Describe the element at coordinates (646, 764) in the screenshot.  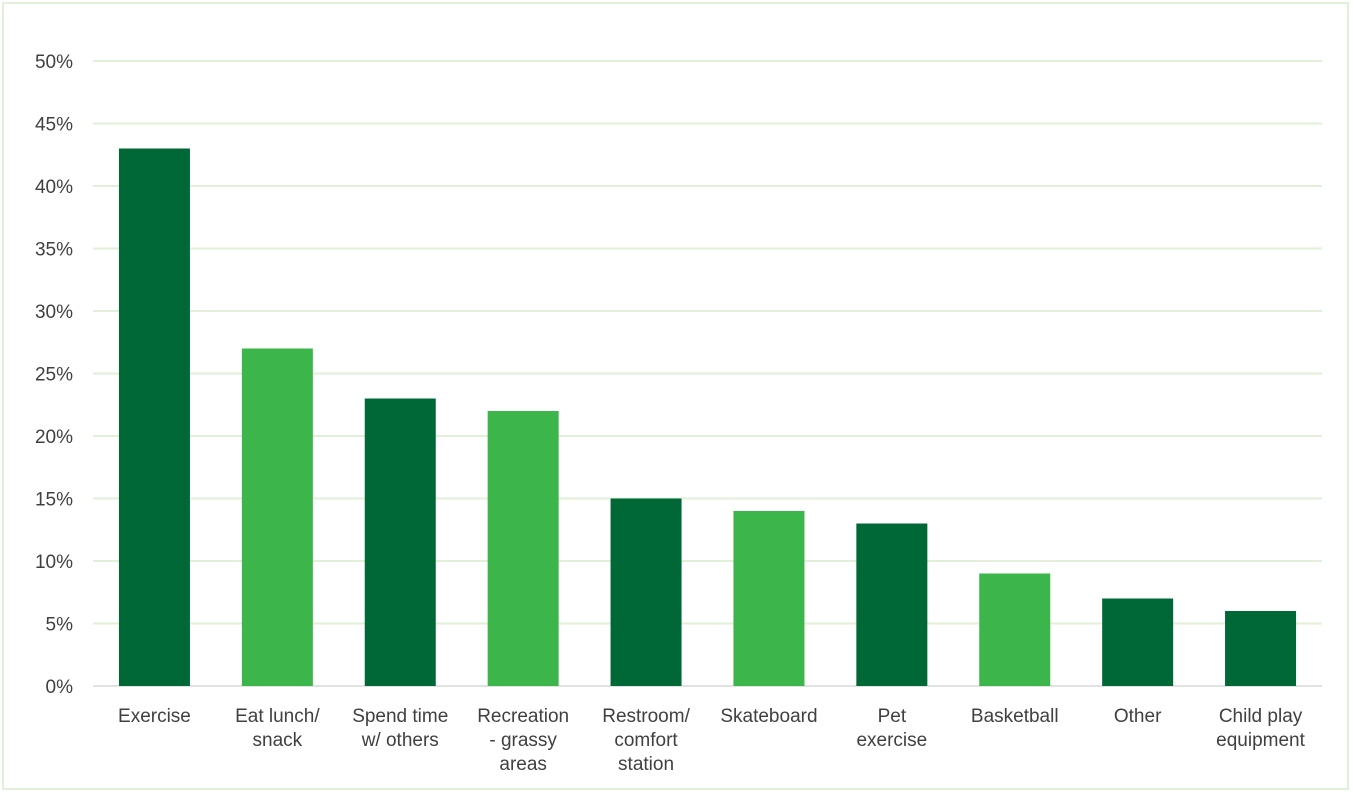
I see `x-category-label-line: station` at that location.